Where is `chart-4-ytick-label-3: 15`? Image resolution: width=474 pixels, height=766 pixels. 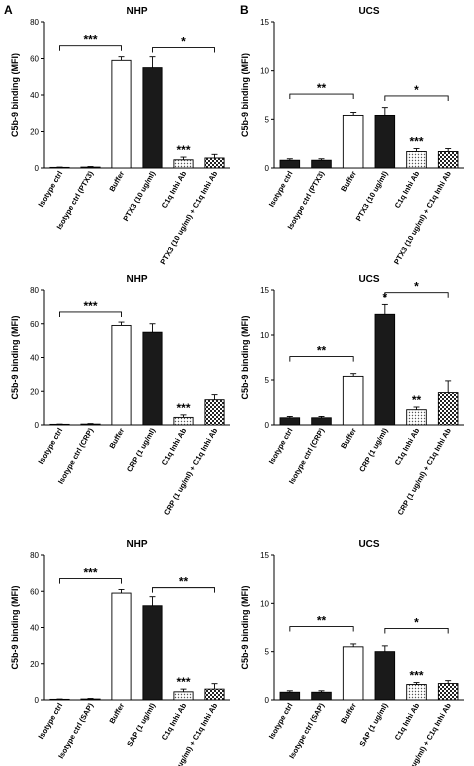
chart-4-ytick-label-3: 15 is located at coordinates (264, 290).